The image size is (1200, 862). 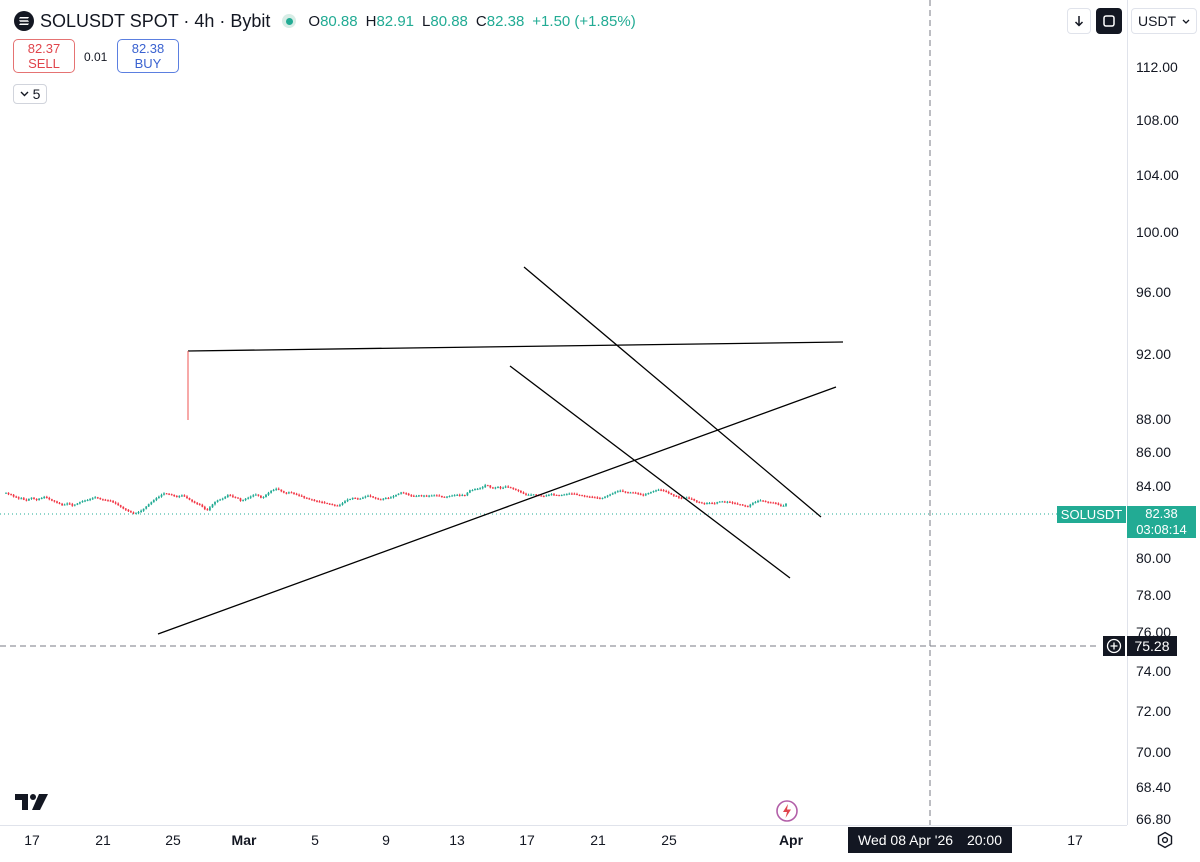 What do you see at coordinates (1161, 529) in the screenshot?
I see `bar-countdown: 03:08:14` at bounding box center [1161, 529].